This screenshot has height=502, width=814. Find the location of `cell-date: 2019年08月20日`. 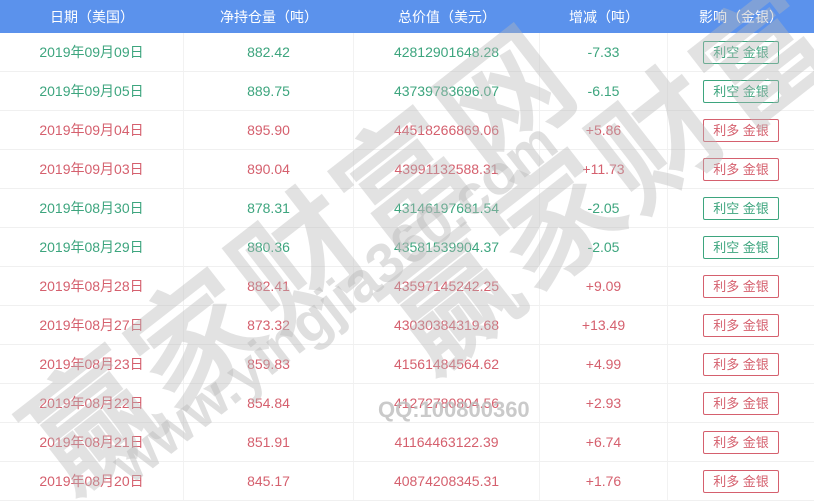

cell-date: 2019年08月20日 is located at coordinates (92, 481).